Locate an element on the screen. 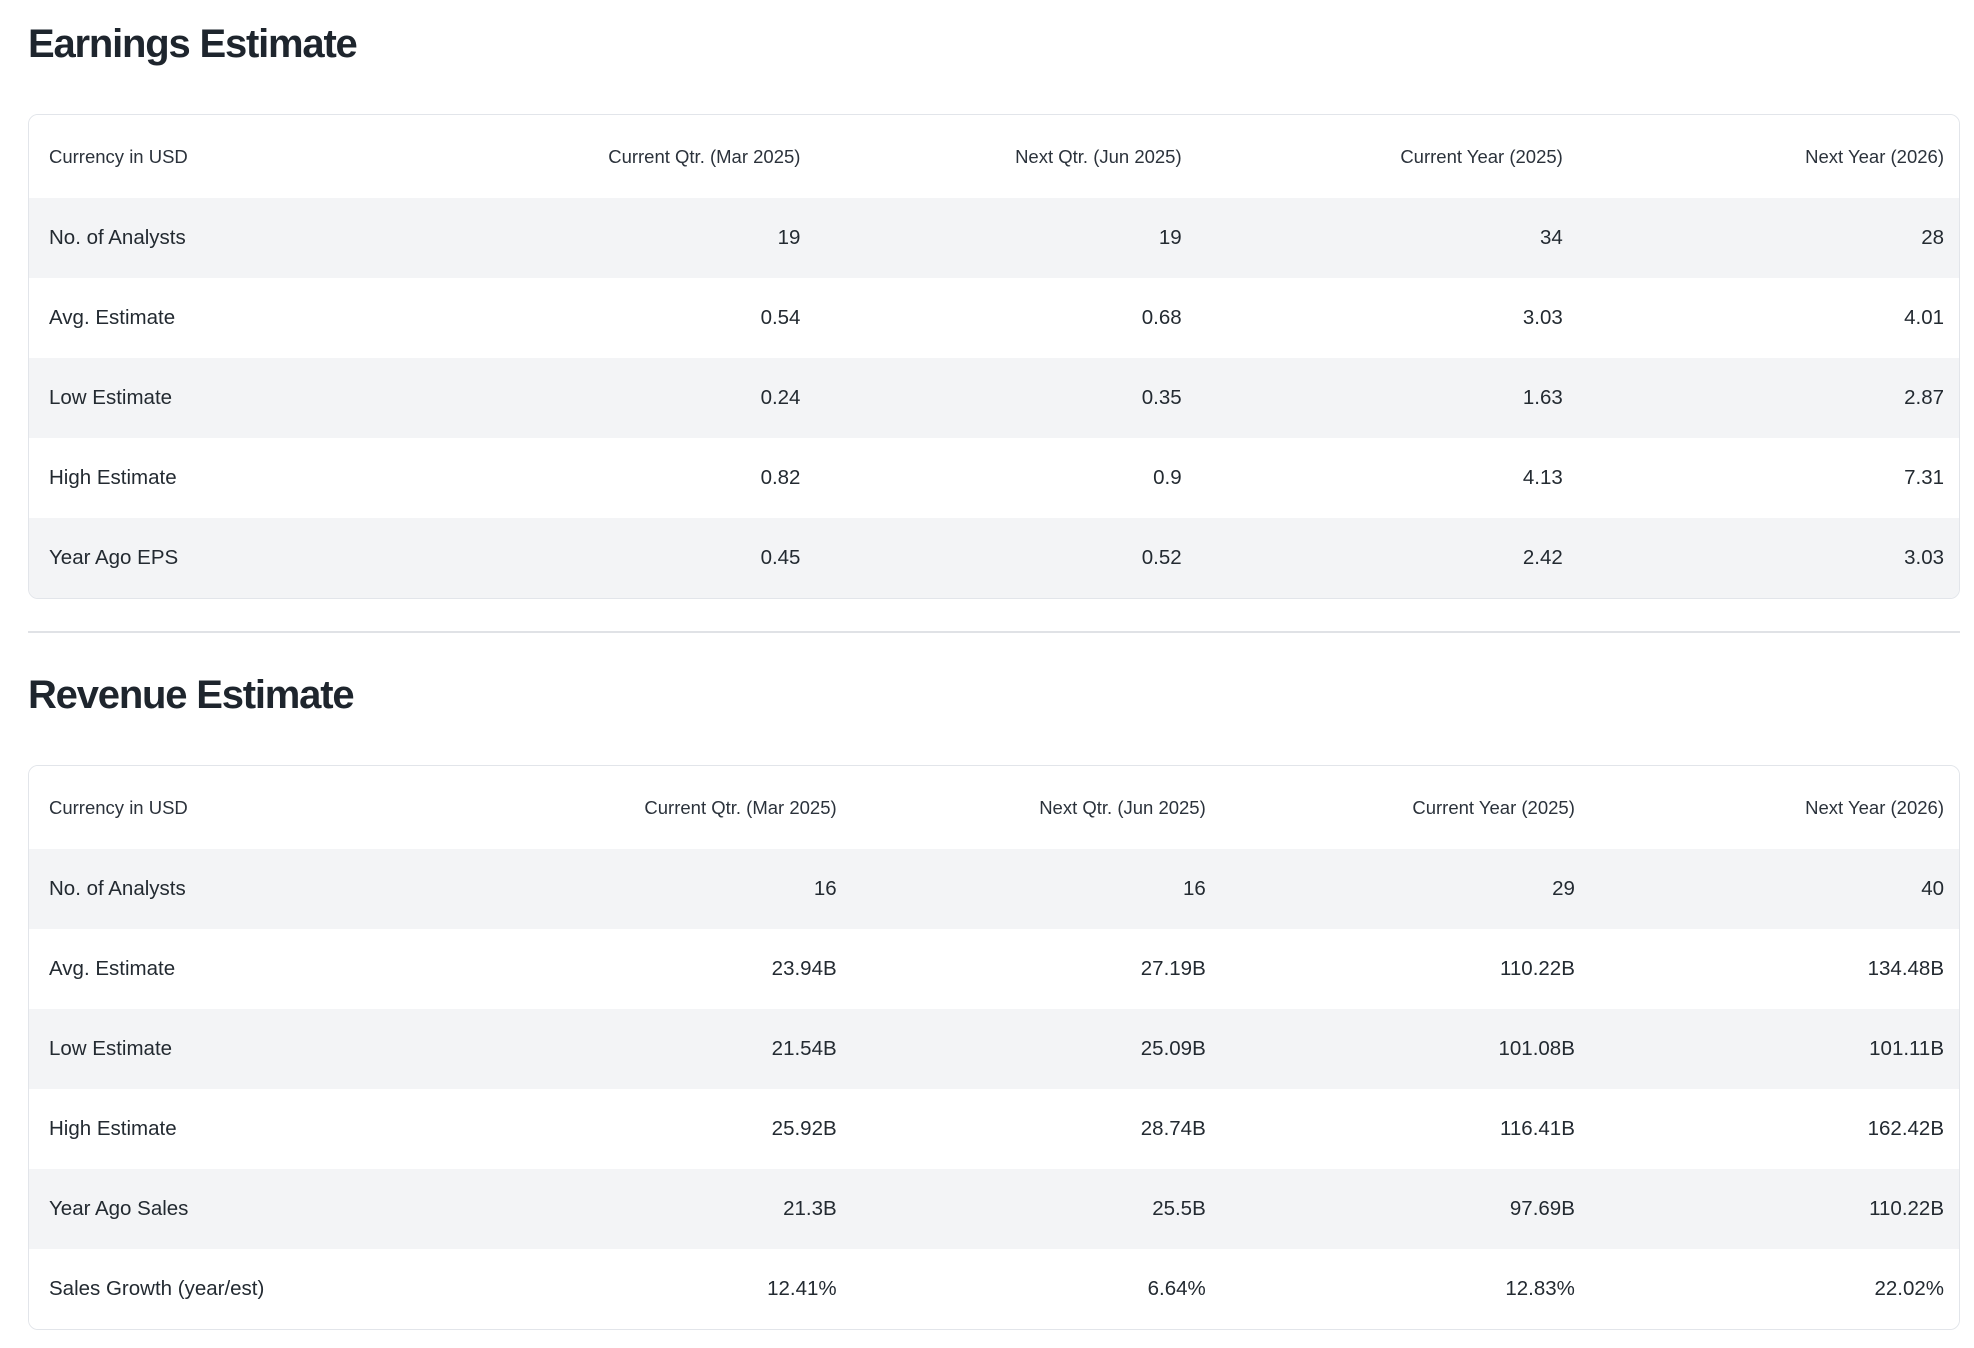 The width and height of the screenshot is (1974, 1348). cell-value: 97.69B is located at coordinates (1542, 1208).